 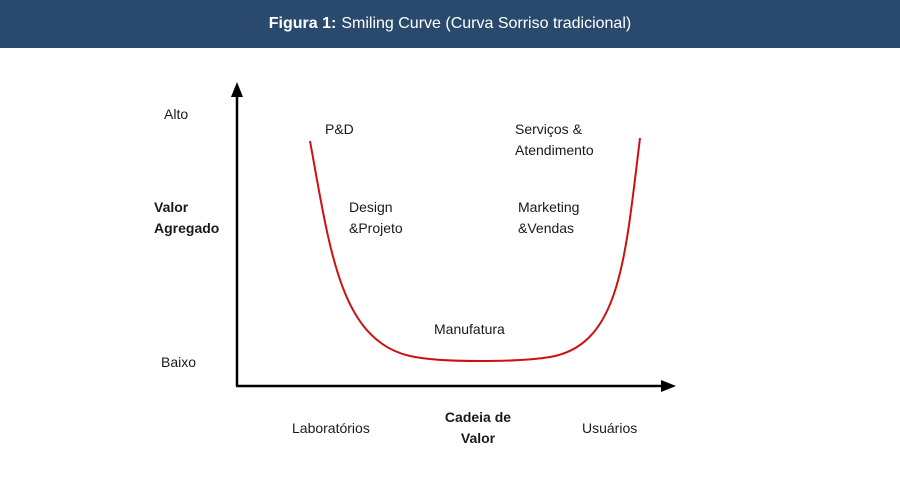 What do you see at coordinates (668, 386) in the screenshot?
I see `x-axis-arrowhead` at bounding box center [668, 386].